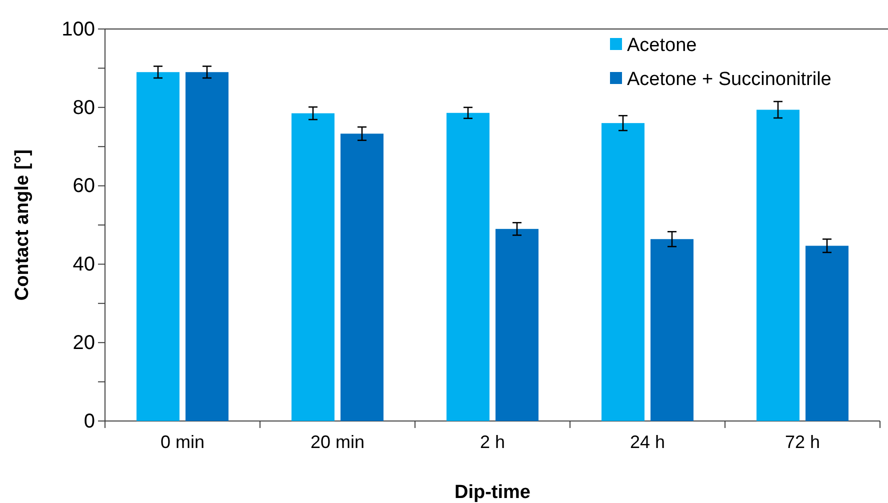  I want to click on y-tick-label: 40, so click(83, 265).